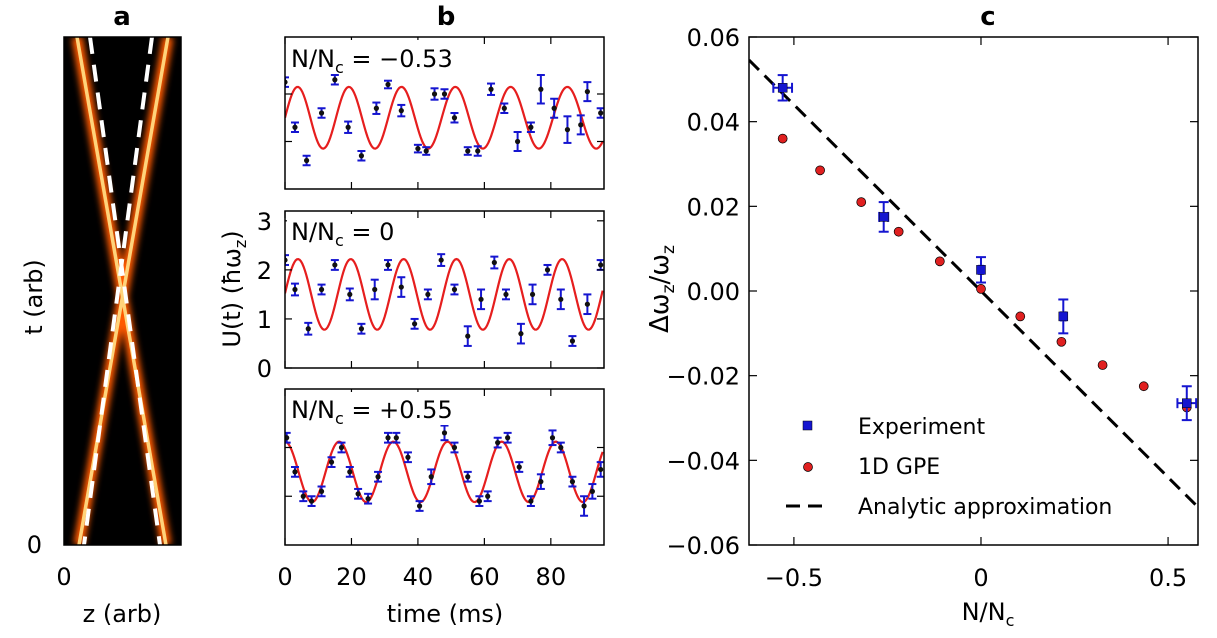 This screenshot has width=1217, height=638. What do you see at coordinates (372, 412) in the screenshot?
I see `annotation-pos: N/Nc = +0.55` at bounding box center [372, 412].